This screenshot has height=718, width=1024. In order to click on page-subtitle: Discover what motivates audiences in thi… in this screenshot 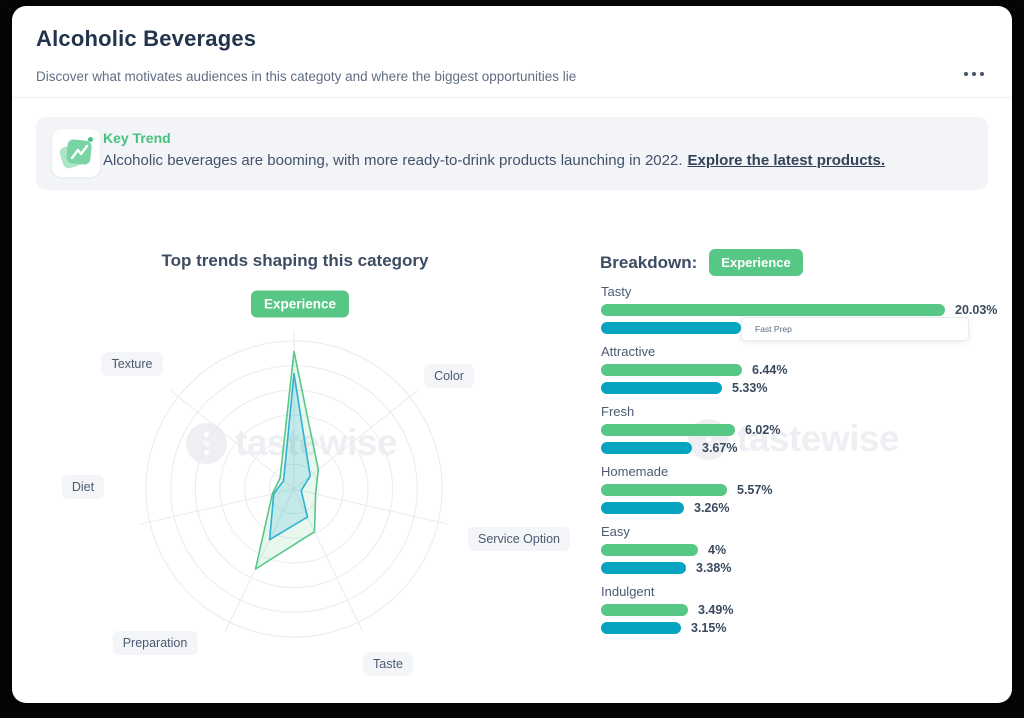, I will do `click(306, 76)`.